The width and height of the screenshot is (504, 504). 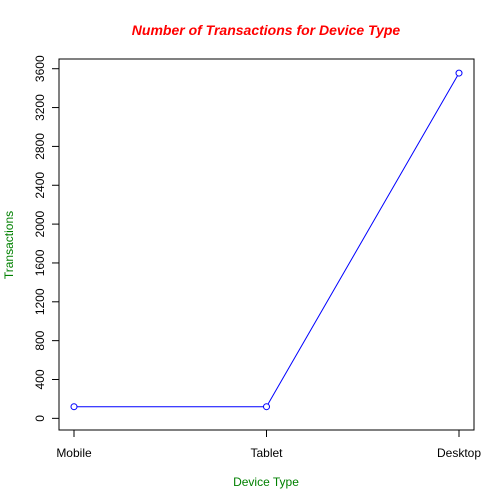 What do you see at coordinates (40, 68) in the screenshot?
I see `y-tick-label: 3600` at bounding box center [40, 68].